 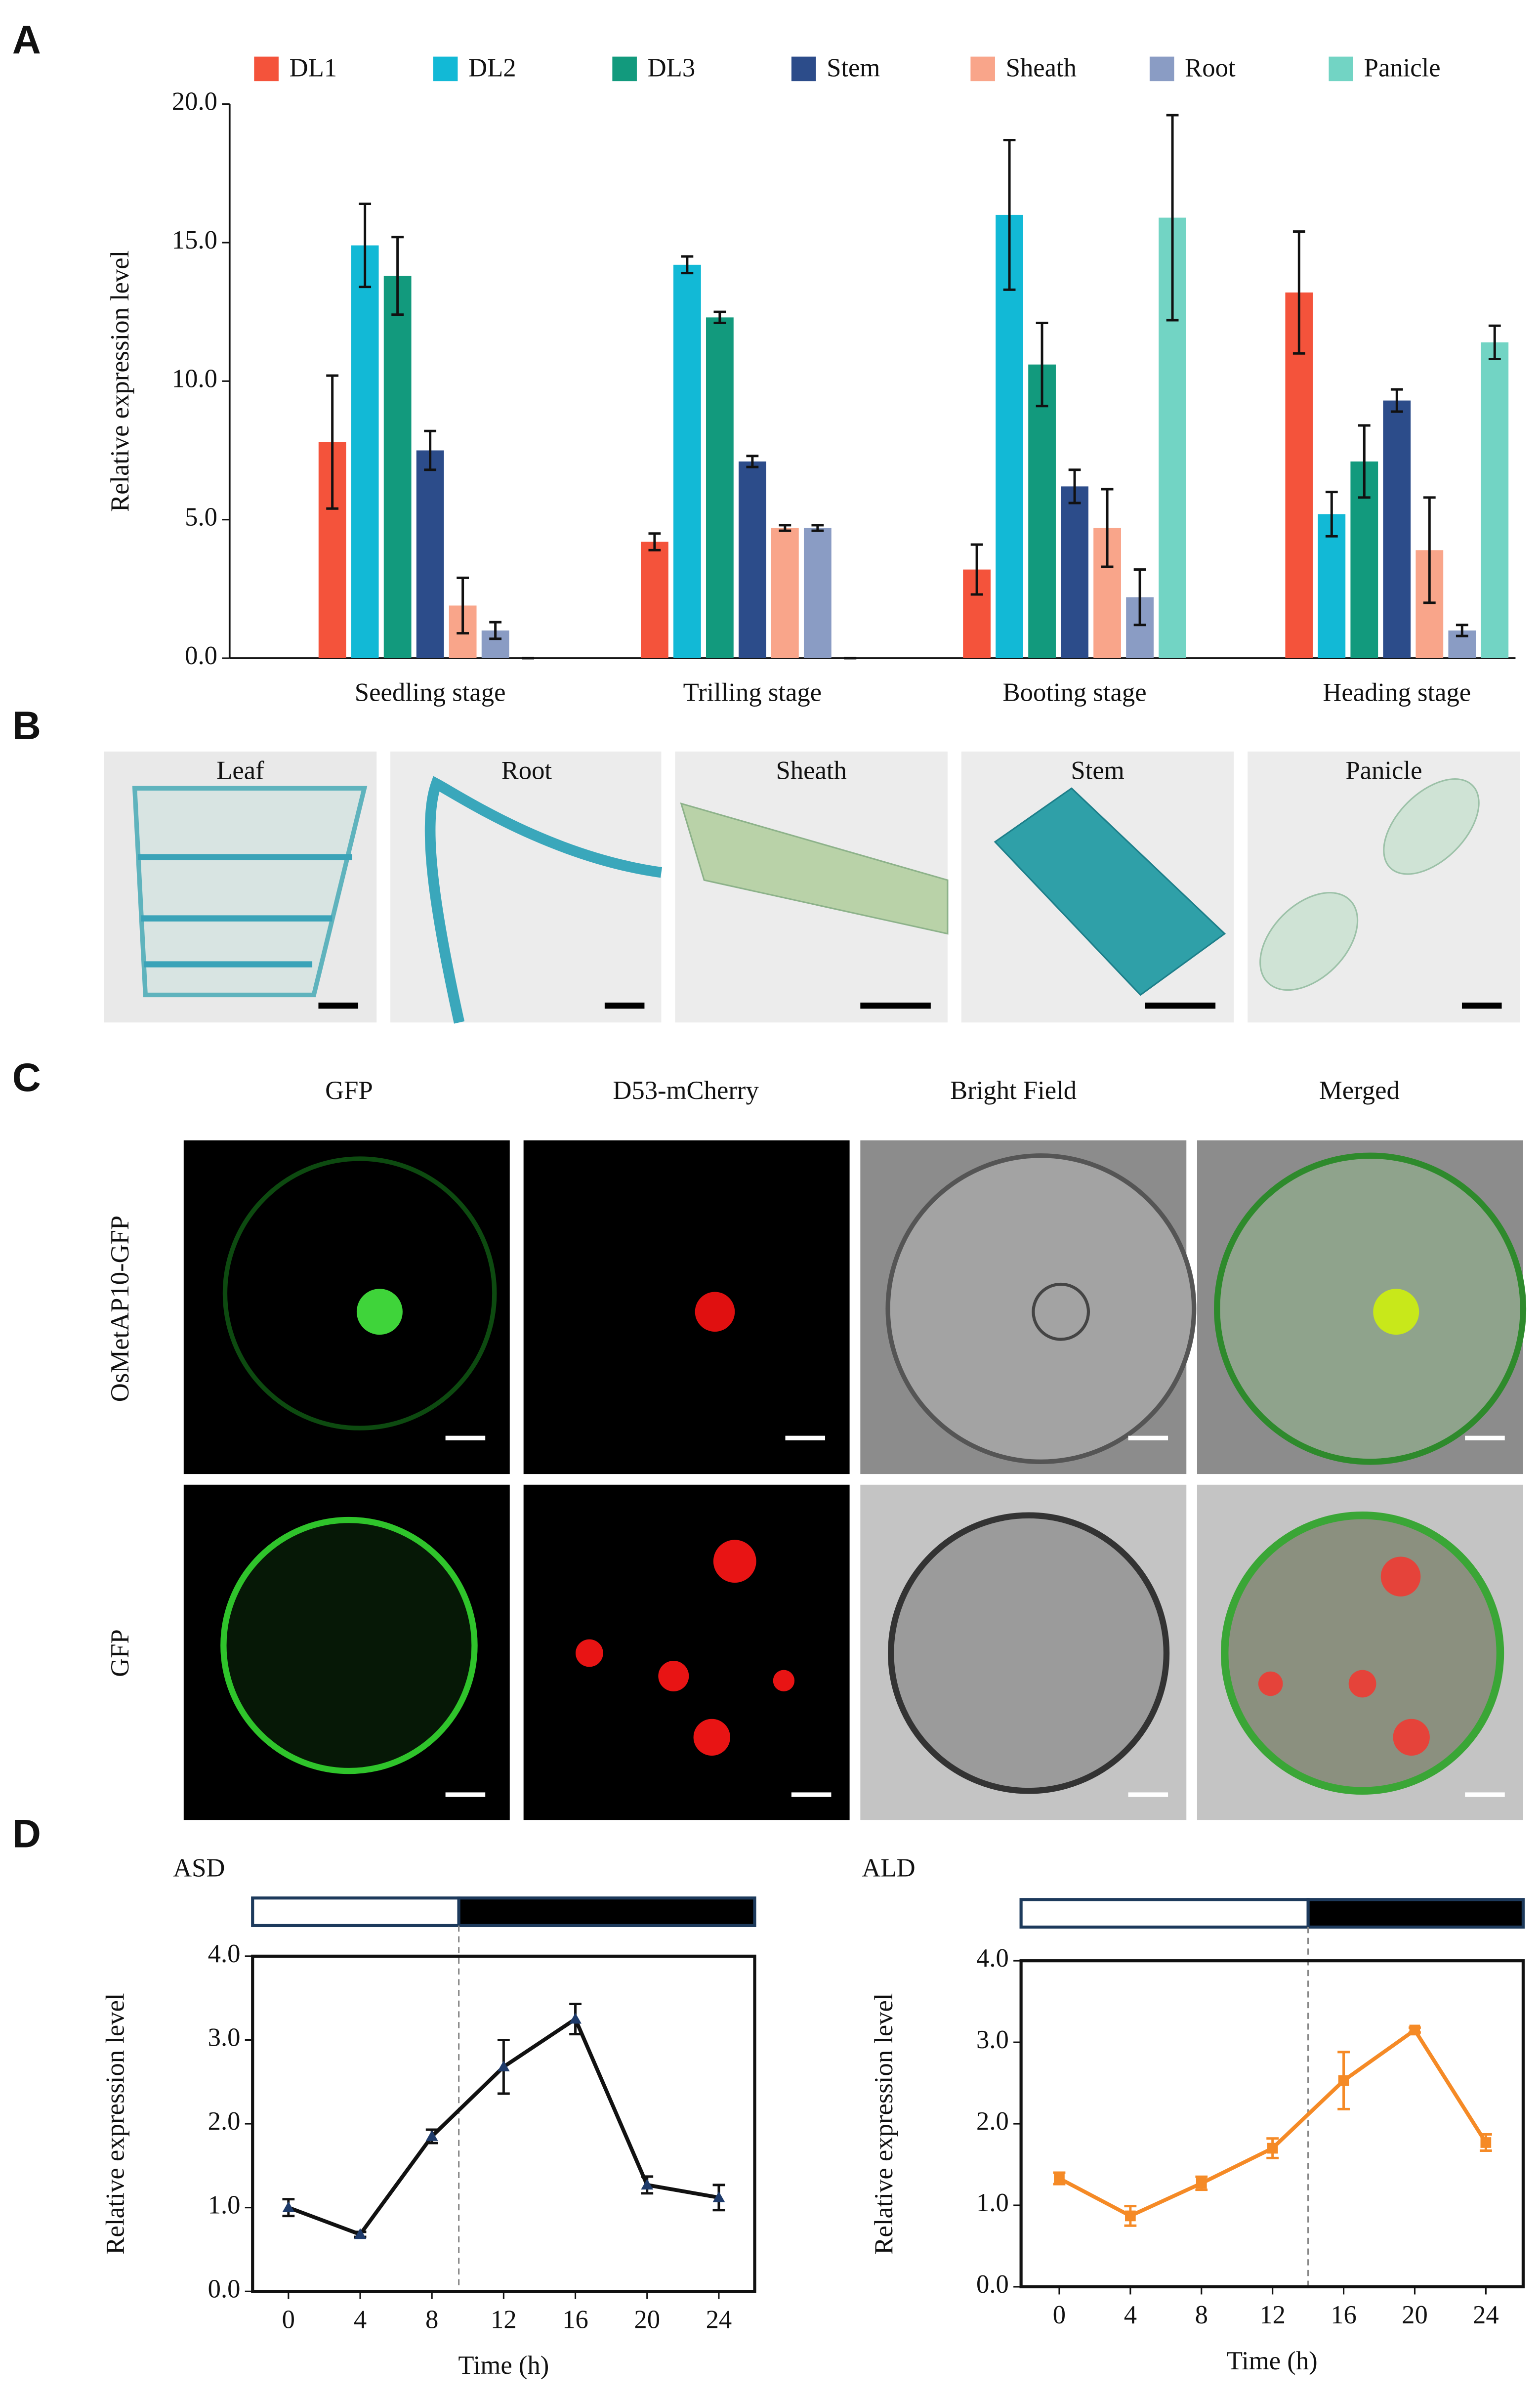 I want to click on root-shape, so click(x=544, y=900).